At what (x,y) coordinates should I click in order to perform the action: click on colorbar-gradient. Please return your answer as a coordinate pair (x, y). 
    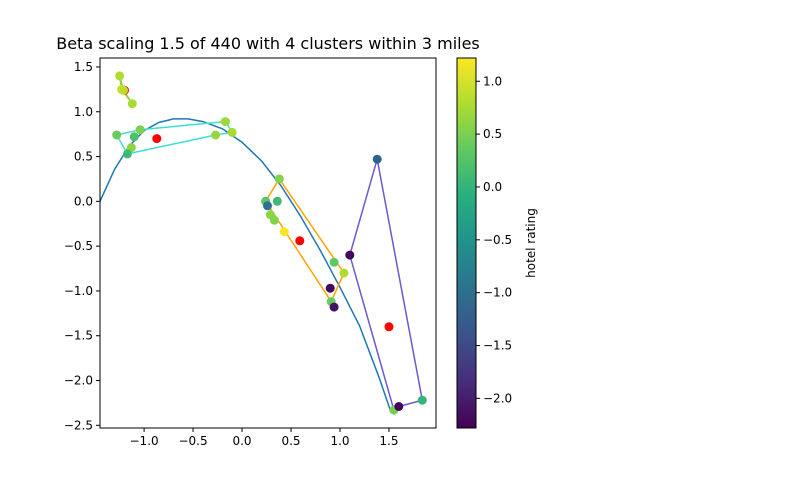
    Looking at the image, I should click on (466, 243).